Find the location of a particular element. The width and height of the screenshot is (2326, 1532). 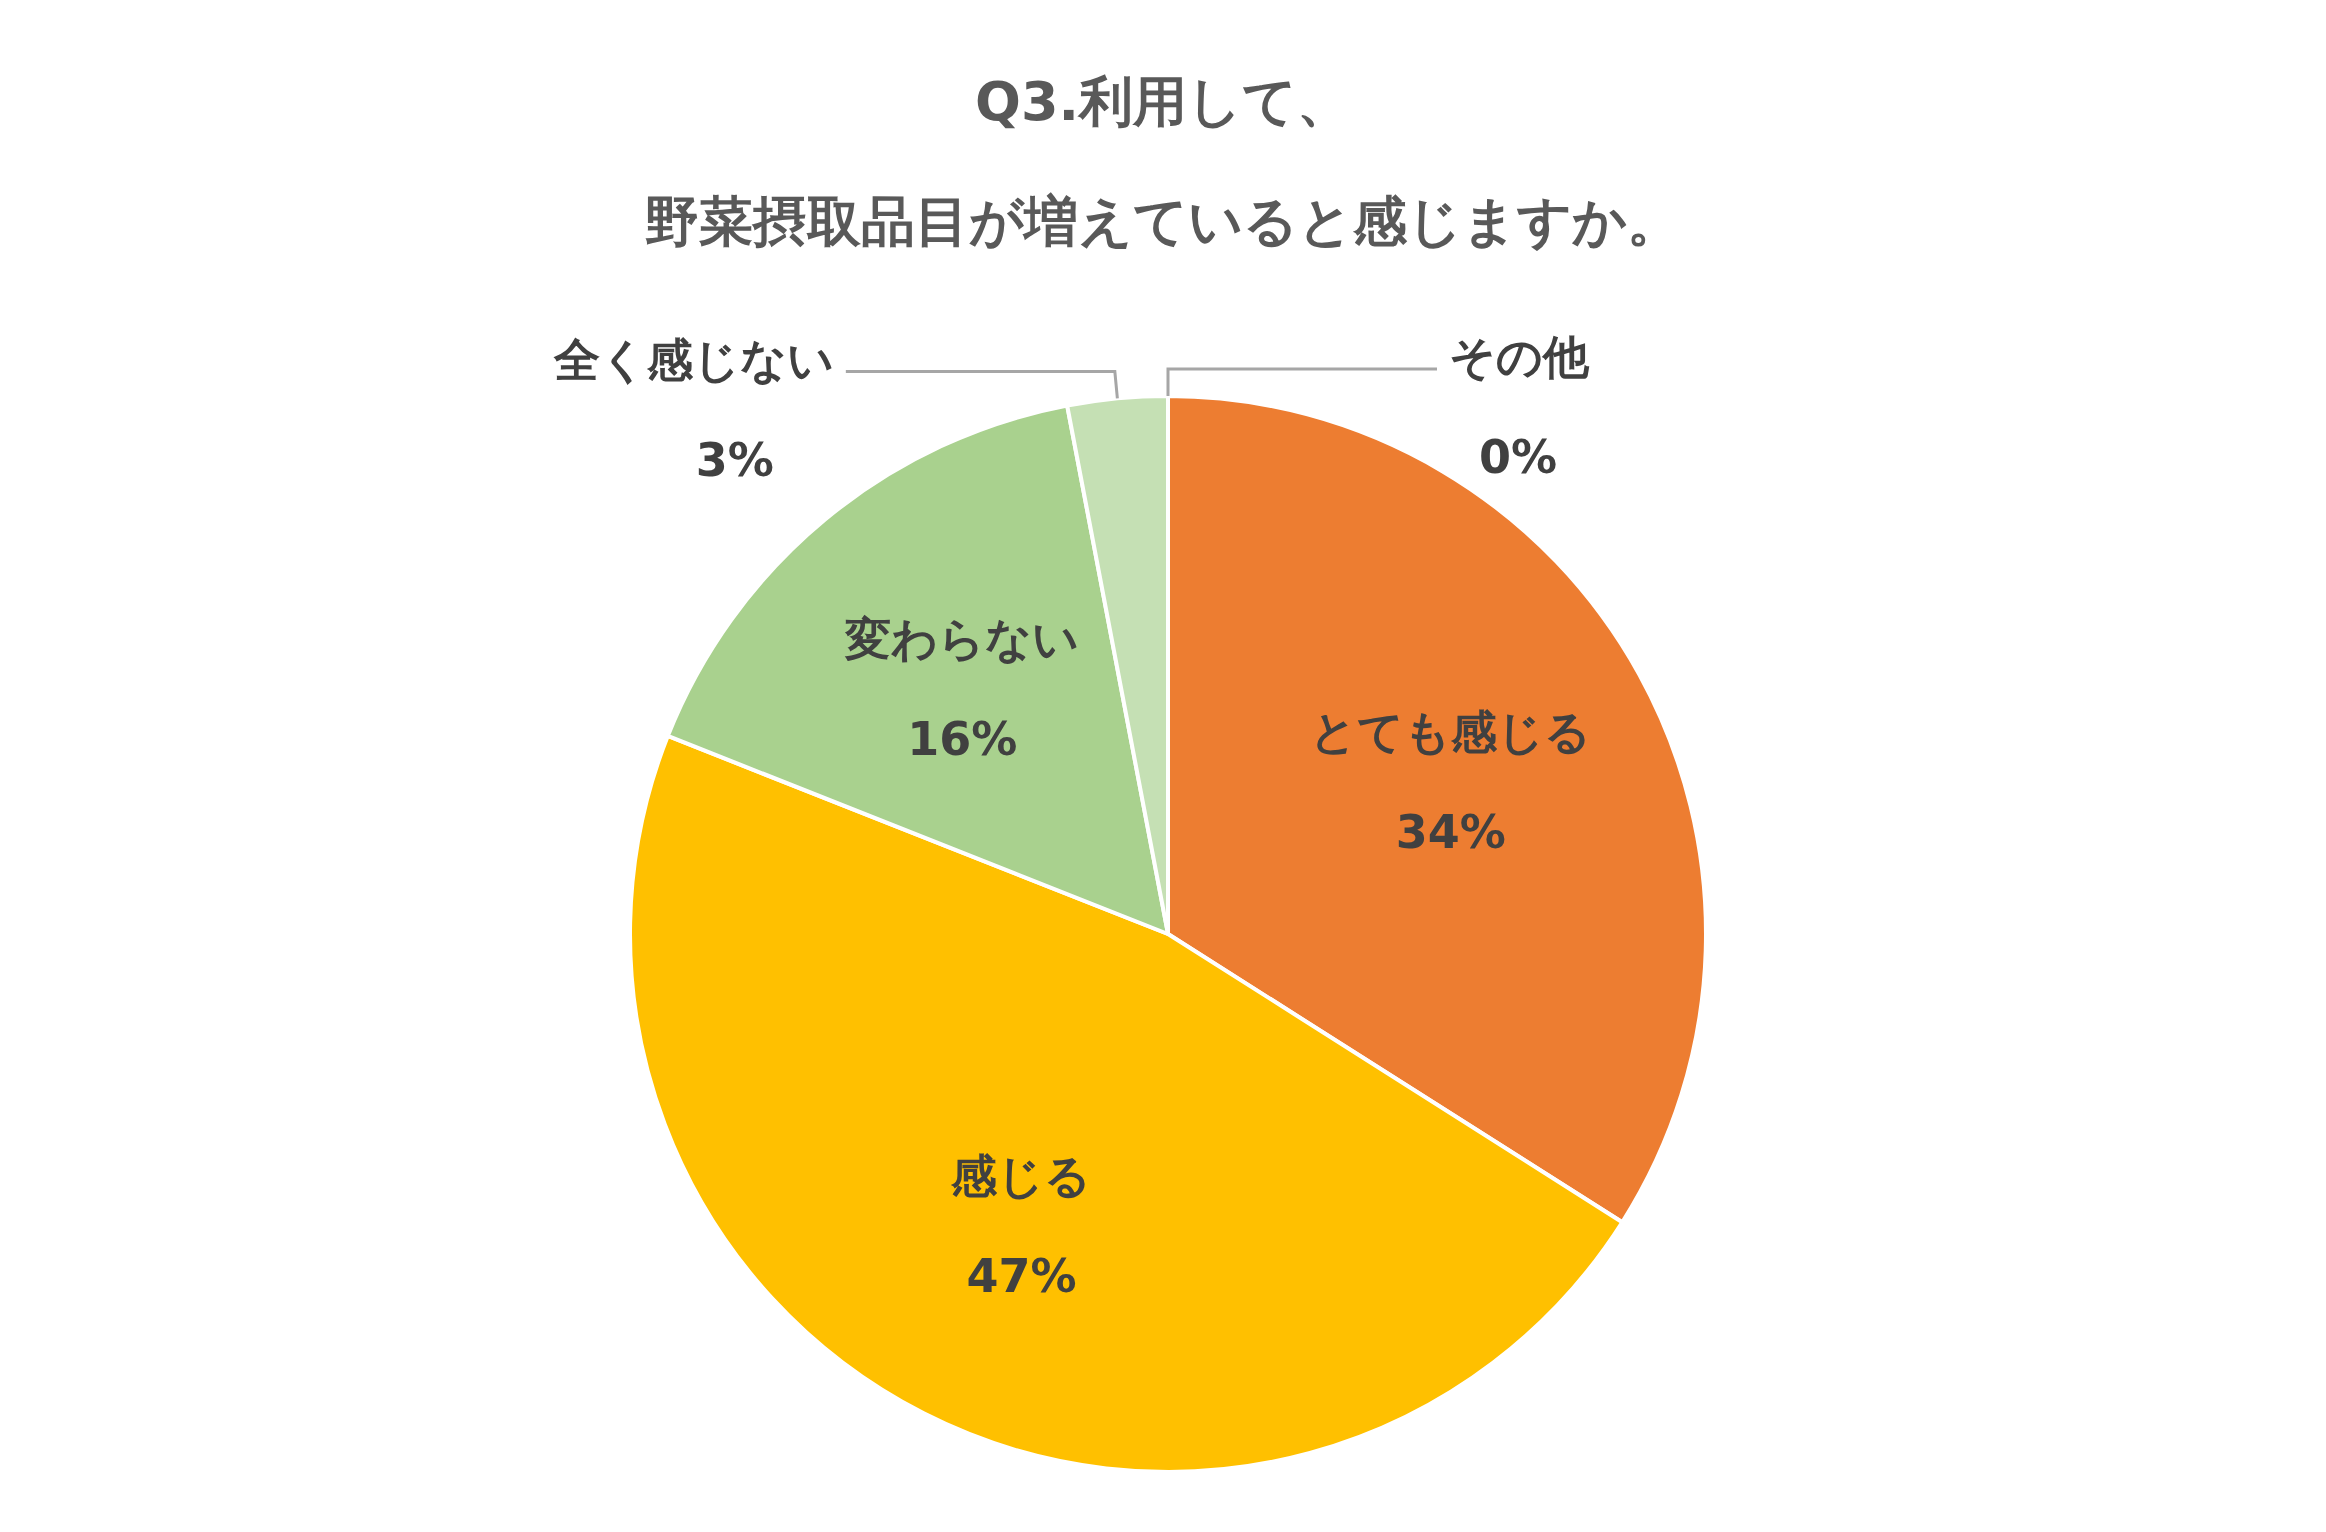

text: 0% is located at coordinates (1518, 457).